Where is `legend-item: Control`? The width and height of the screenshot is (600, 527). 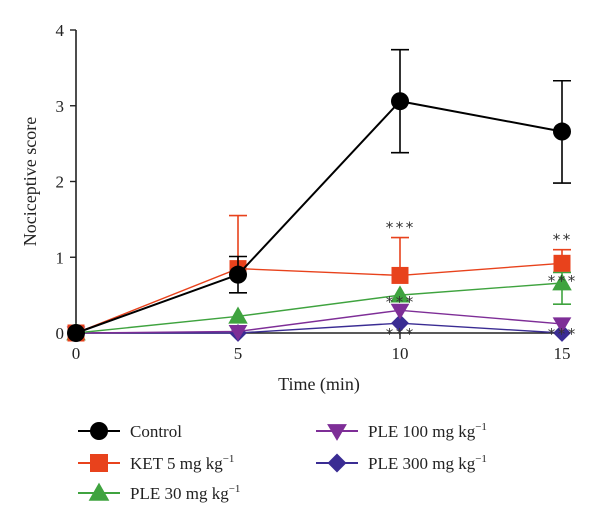 legend-item: Control is located at coordinates (130, 431).